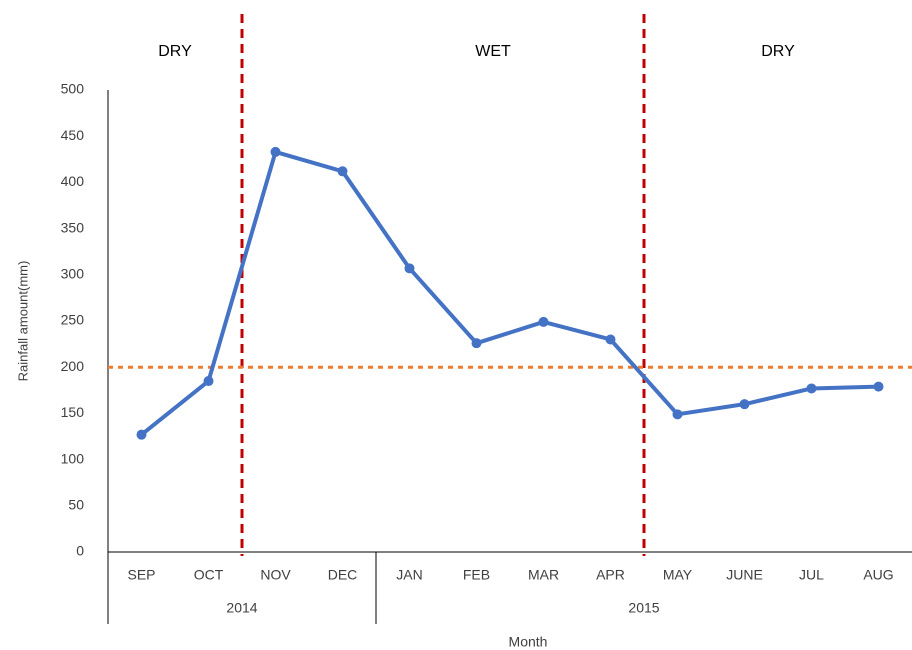 The width and height of the screenshot is (912, 650). I want to click on year-label: 2015, so click(643, 608).